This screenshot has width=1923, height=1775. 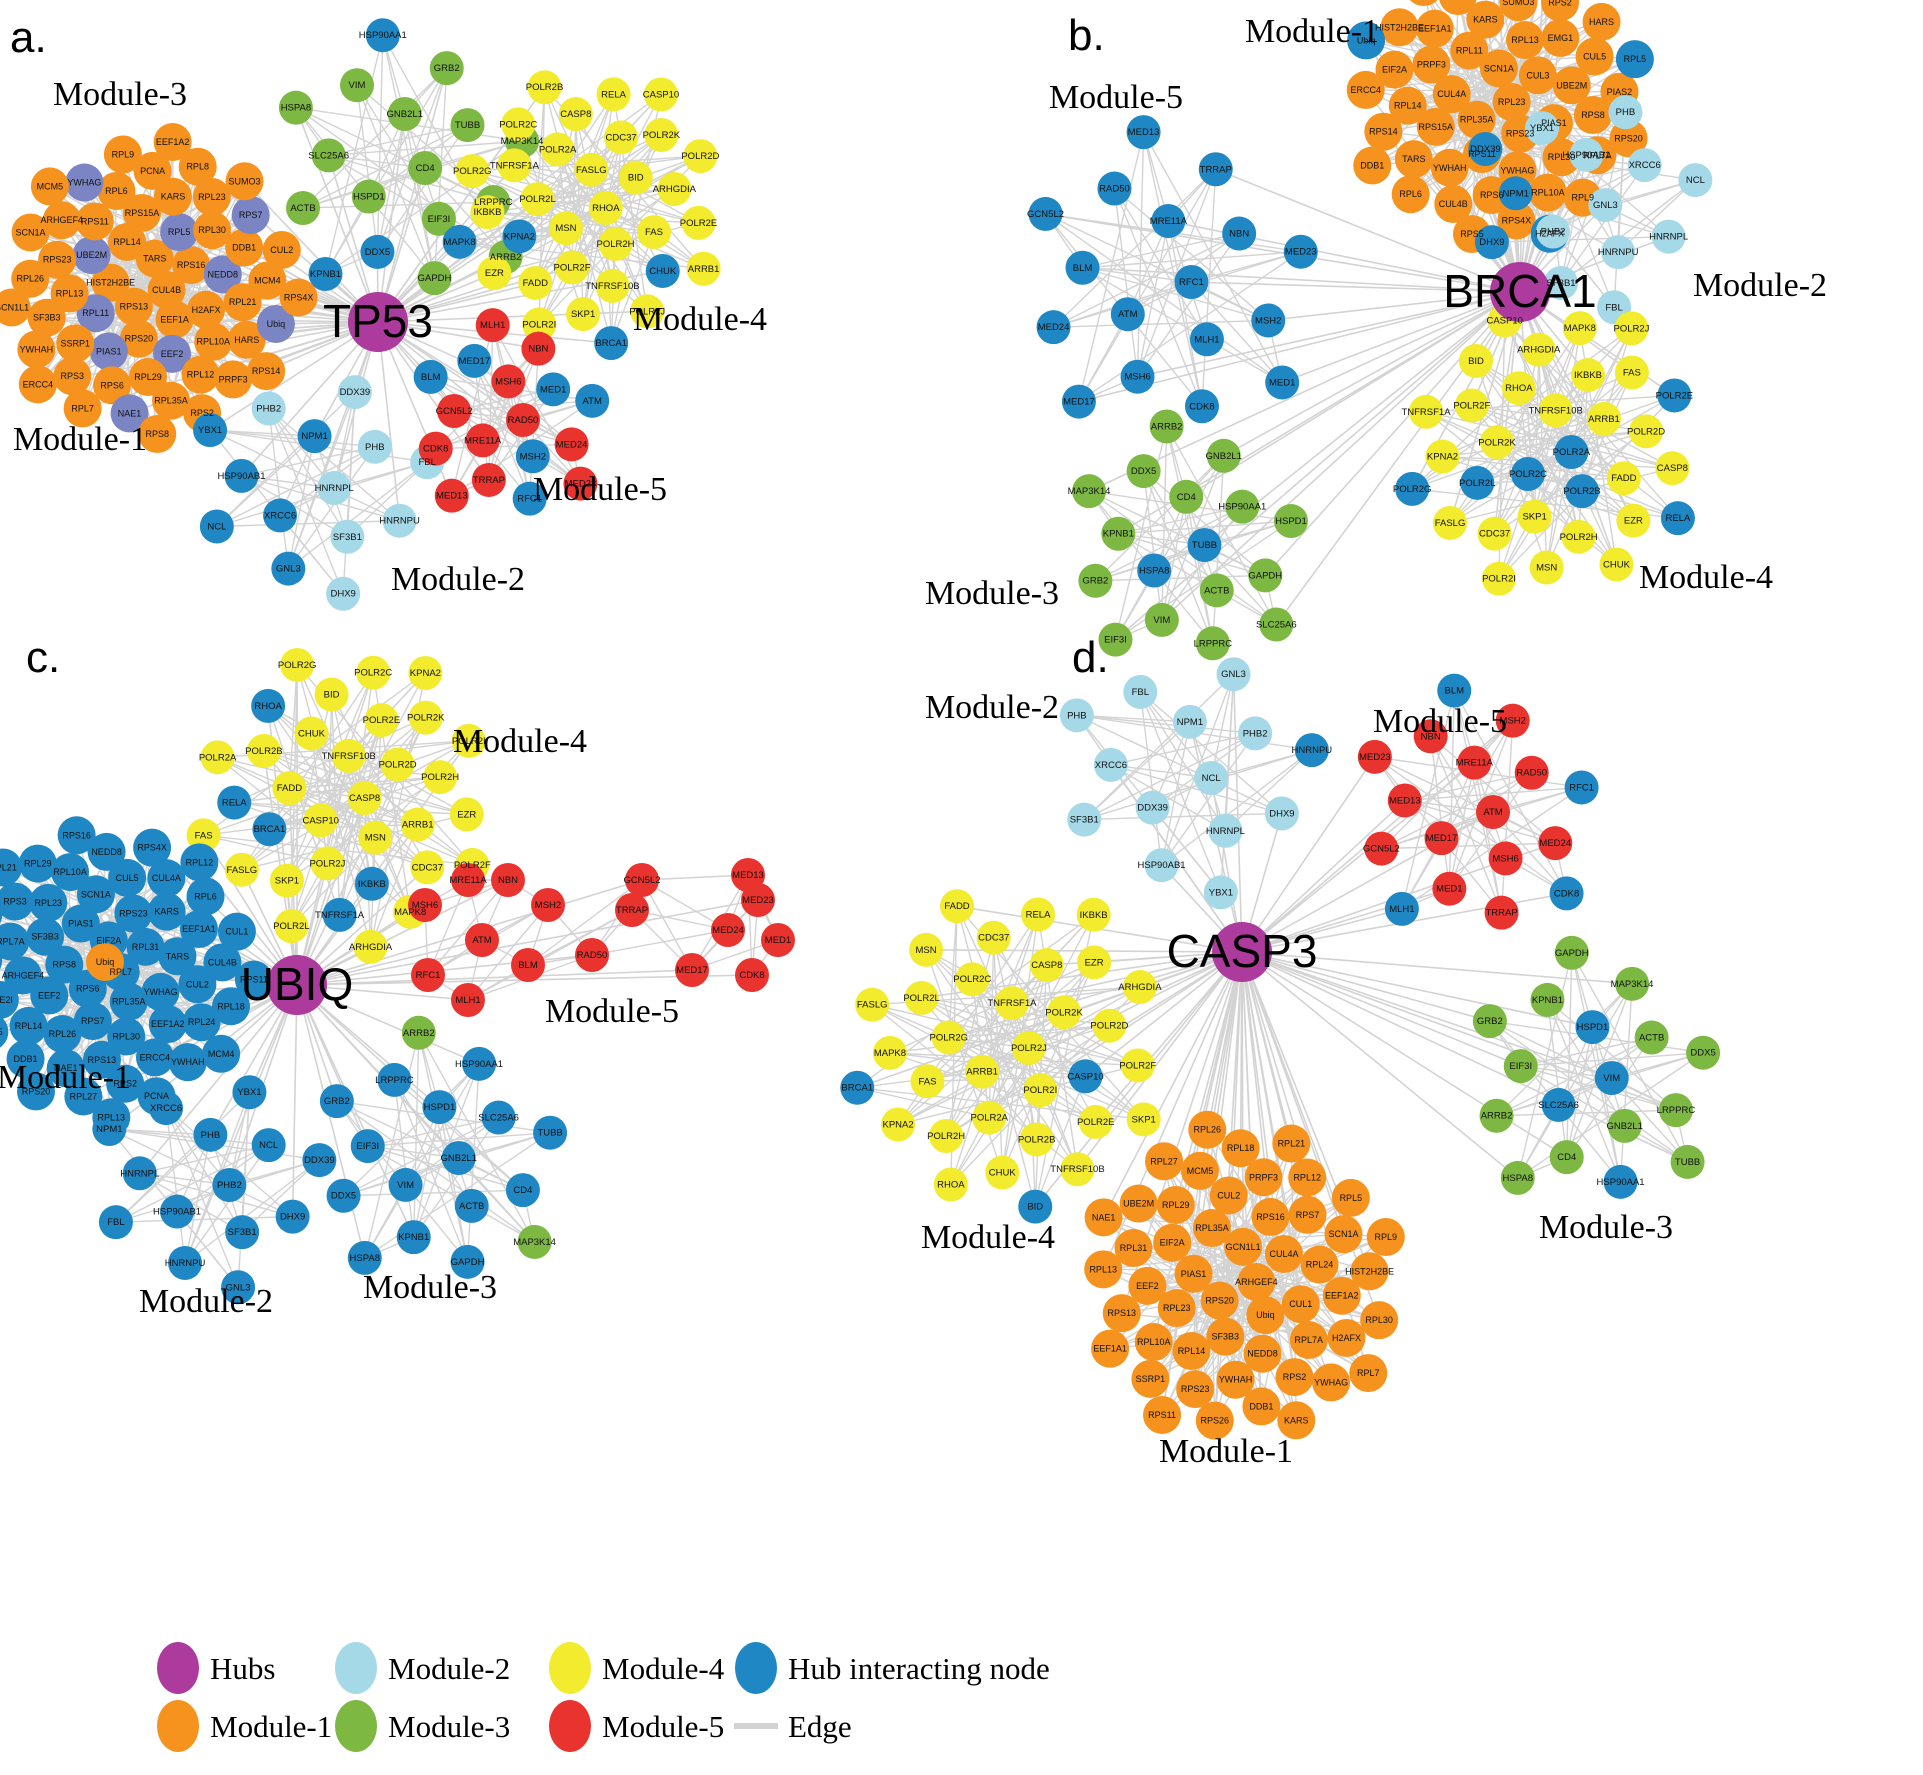 What do you see at coordinates (1035, 1206) in the screenshot?
I see `node-BID` at bounding box center [1035, 1206].